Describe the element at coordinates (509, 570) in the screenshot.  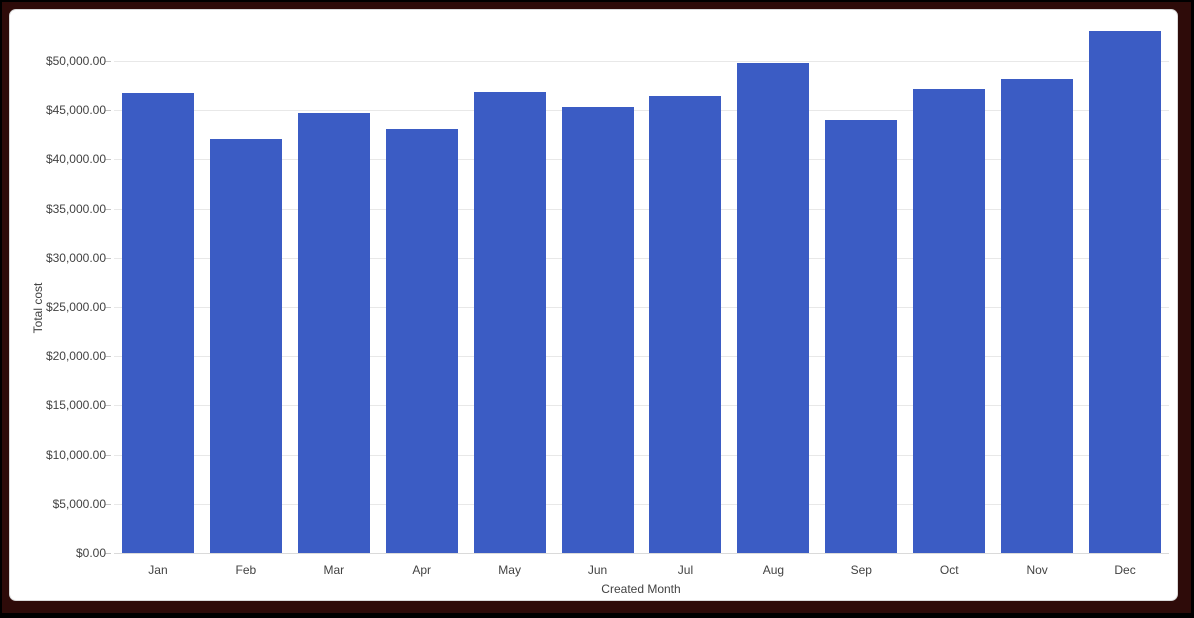
I see `x-tick-label-may: May` at that location.